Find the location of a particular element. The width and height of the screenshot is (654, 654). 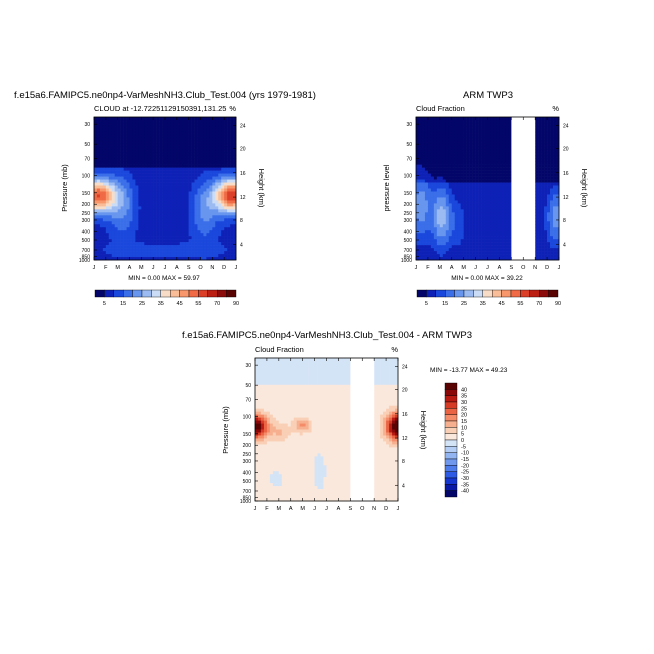

colorbar-swatch is located at coordinates (109, 293).